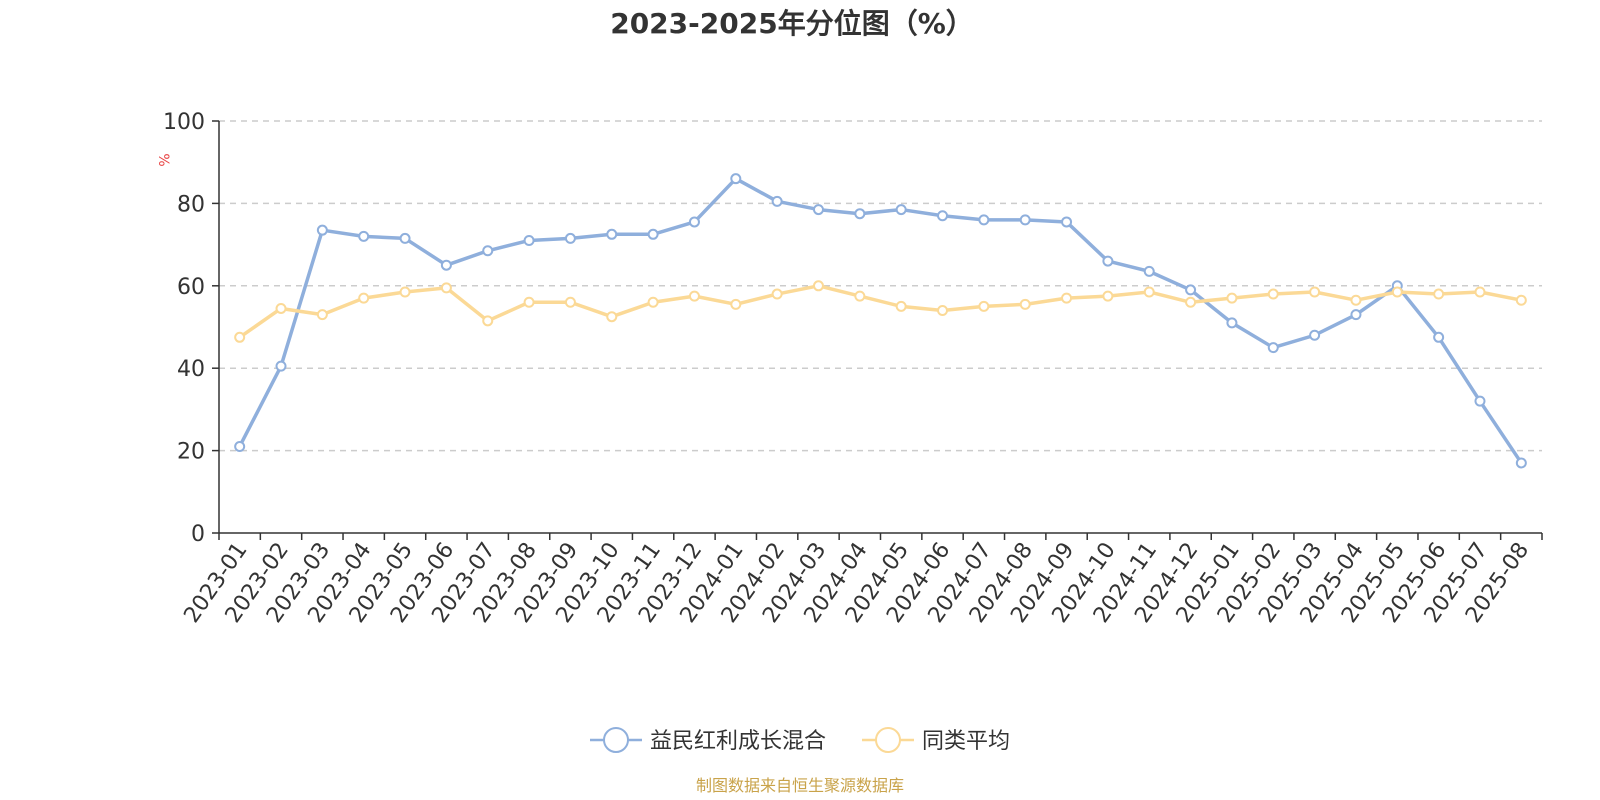 This screenshot has width=1600, height=800. What do you see at coordinates (191, 287) in the screenshot?
I see `y-tick-label: 60` at bounding box center [191, 287].